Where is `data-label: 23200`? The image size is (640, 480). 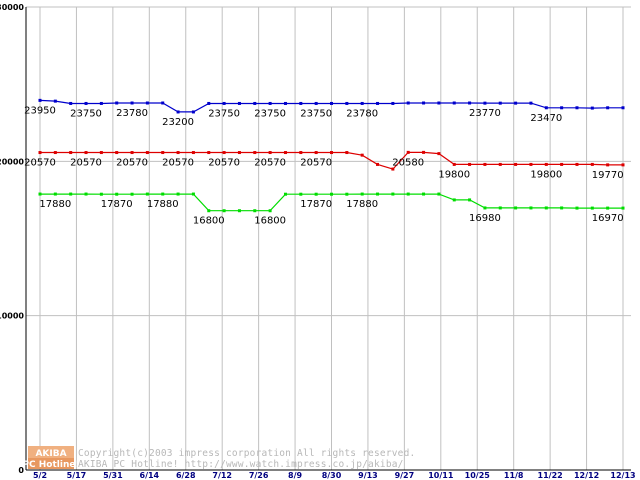
data-label: 23200 is located at coordinates (178, 122).